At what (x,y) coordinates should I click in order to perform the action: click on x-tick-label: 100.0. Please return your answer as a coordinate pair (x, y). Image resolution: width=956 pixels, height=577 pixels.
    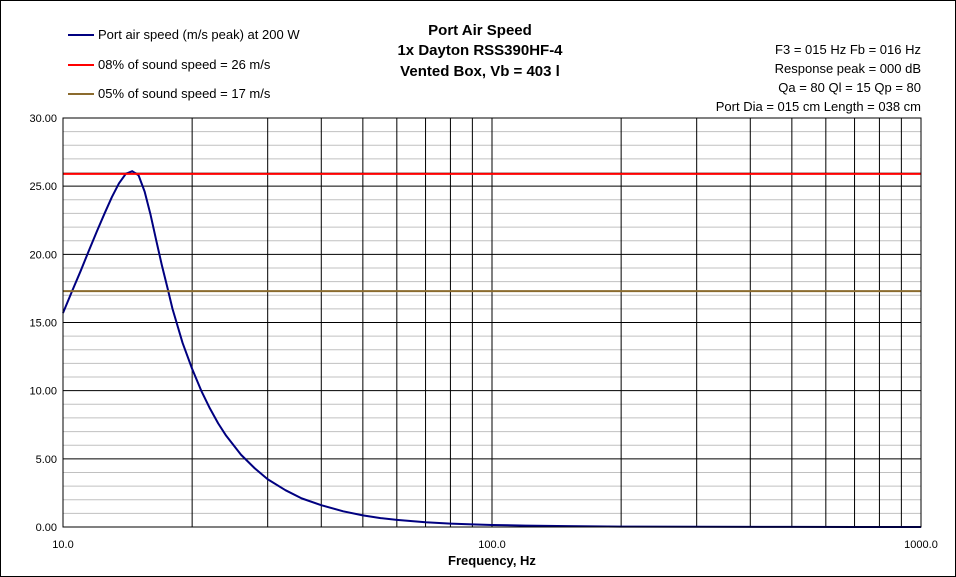
    Looking at the image, I should click on (492, 545).